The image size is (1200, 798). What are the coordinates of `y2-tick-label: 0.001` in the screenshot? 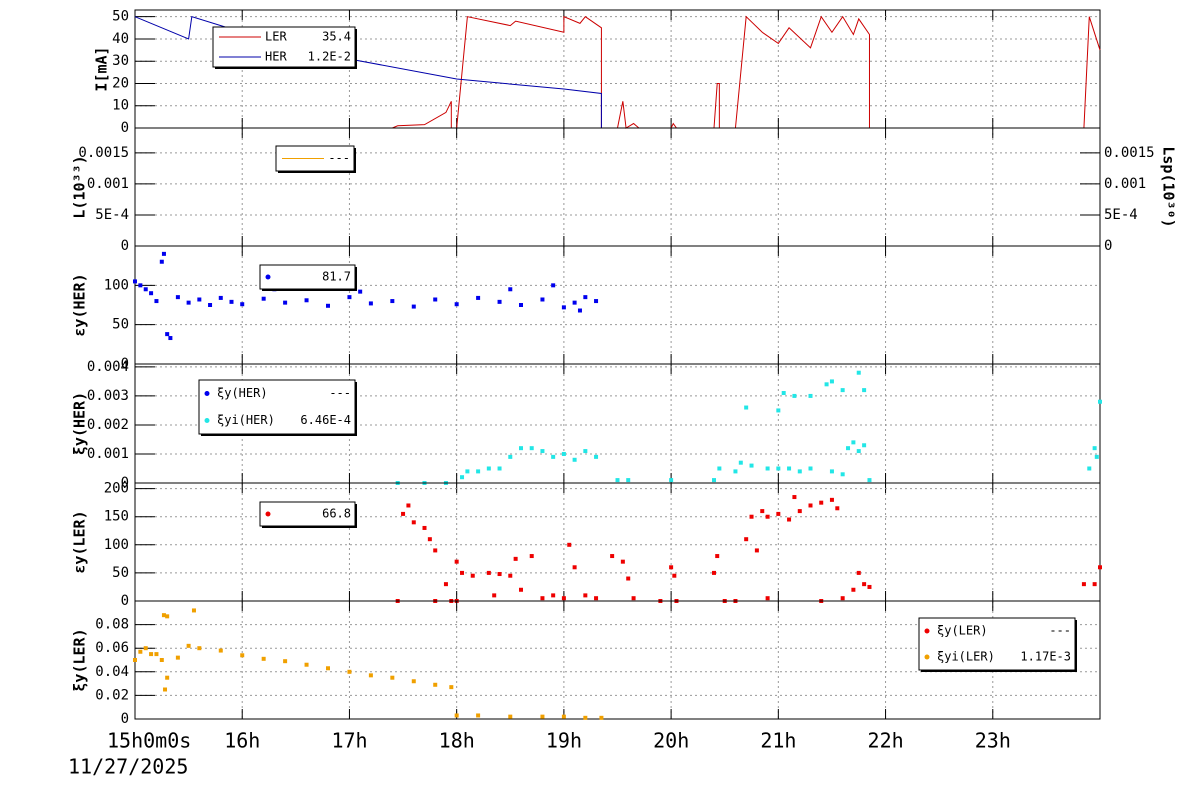 It's located at (1125, 184).